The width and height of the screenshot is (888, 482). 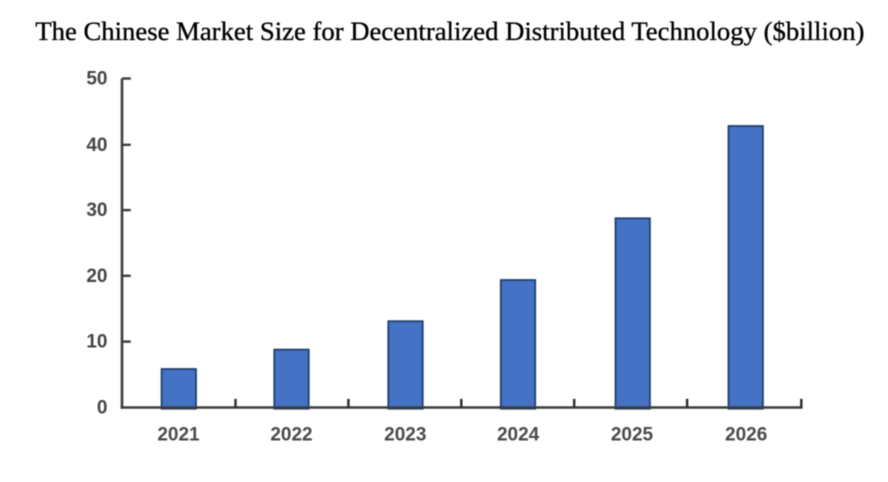 I want to click on svg-text: 2021, so click(x=178, y=435).